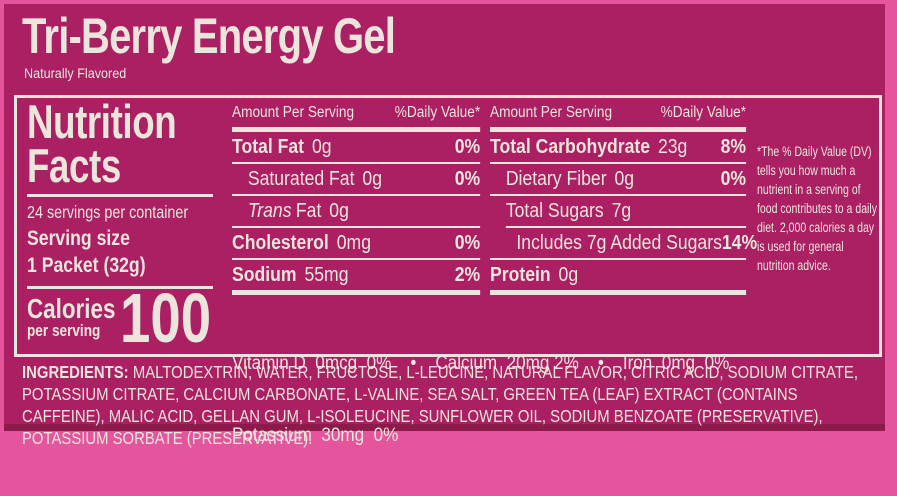  I want to click on row-dietary-fiber: Dietary Fiber 0g 0%, so click(618, 179).